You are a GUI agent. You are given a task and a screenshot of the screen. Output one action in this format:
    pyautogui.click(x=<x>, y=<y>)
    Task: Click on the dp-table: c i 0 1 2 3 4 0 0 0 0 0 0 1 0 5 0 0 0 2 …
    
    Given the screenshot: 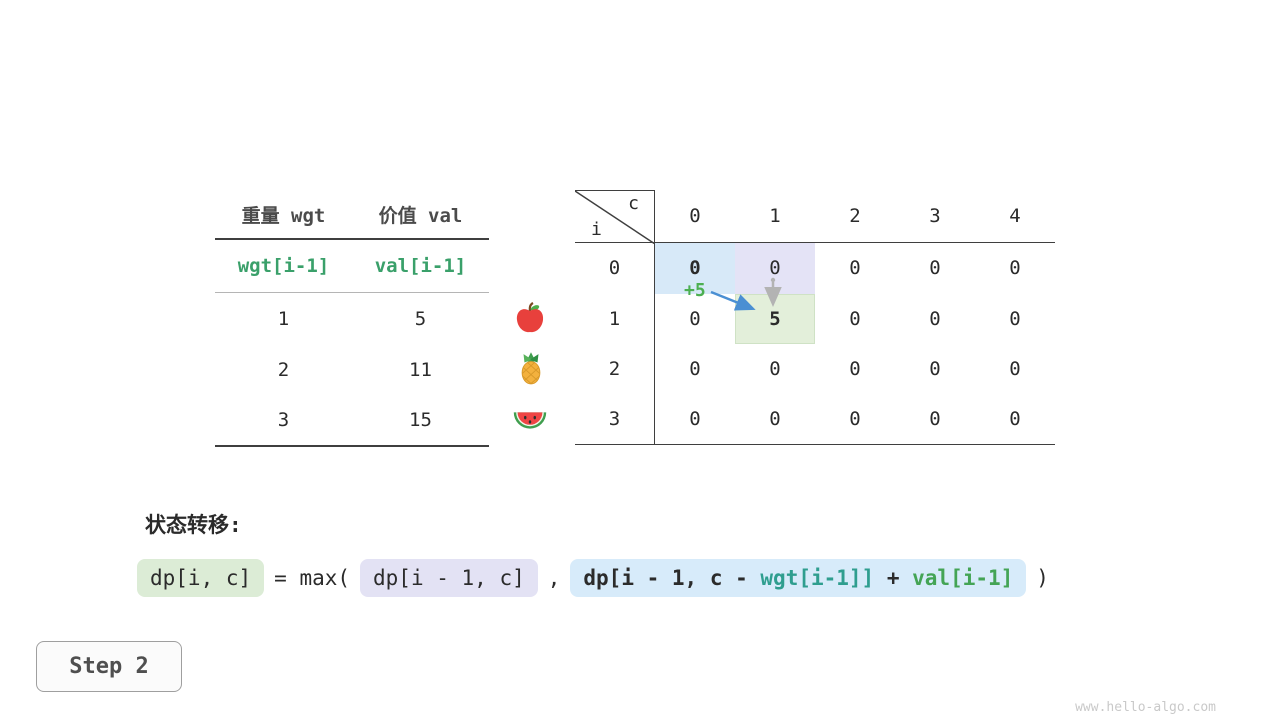 What is the action you would take?
    pyautogui.click(x=815, y=317)
    